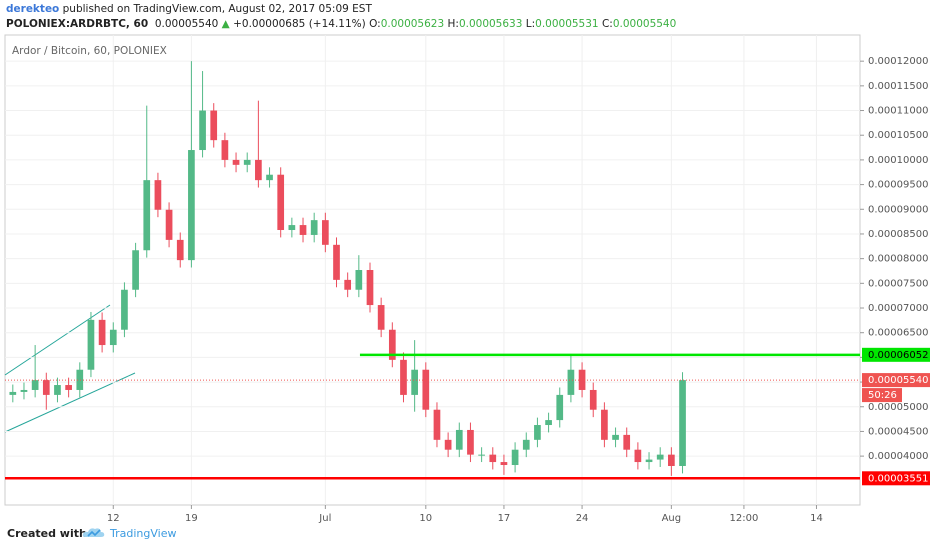  Describe the element at coordinates (324, 518) in the screenshot. I see `x-tick-label: Jul` at that location.